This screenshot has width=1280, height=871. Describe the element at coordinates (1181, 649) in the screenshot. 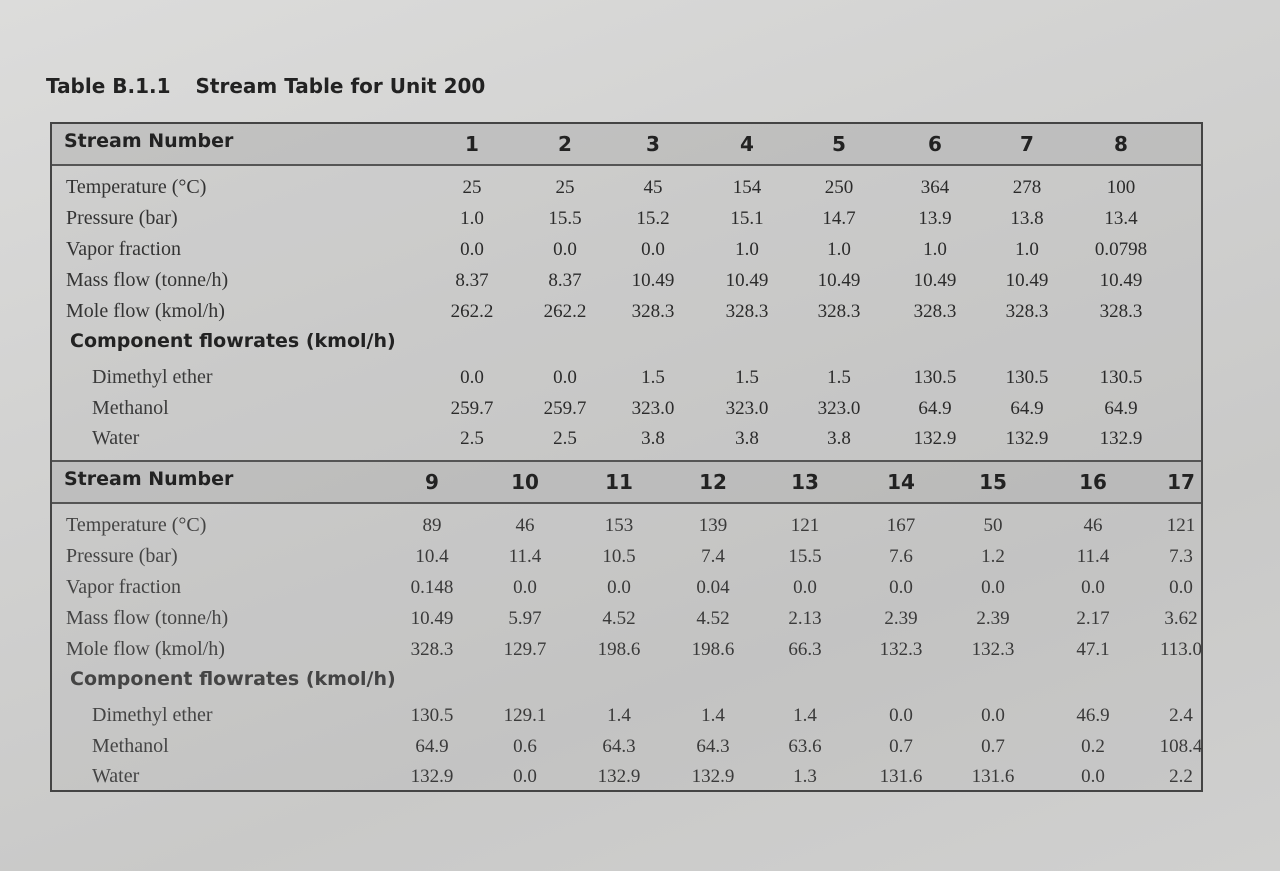

I see `table-cell: 113.0` at that location.